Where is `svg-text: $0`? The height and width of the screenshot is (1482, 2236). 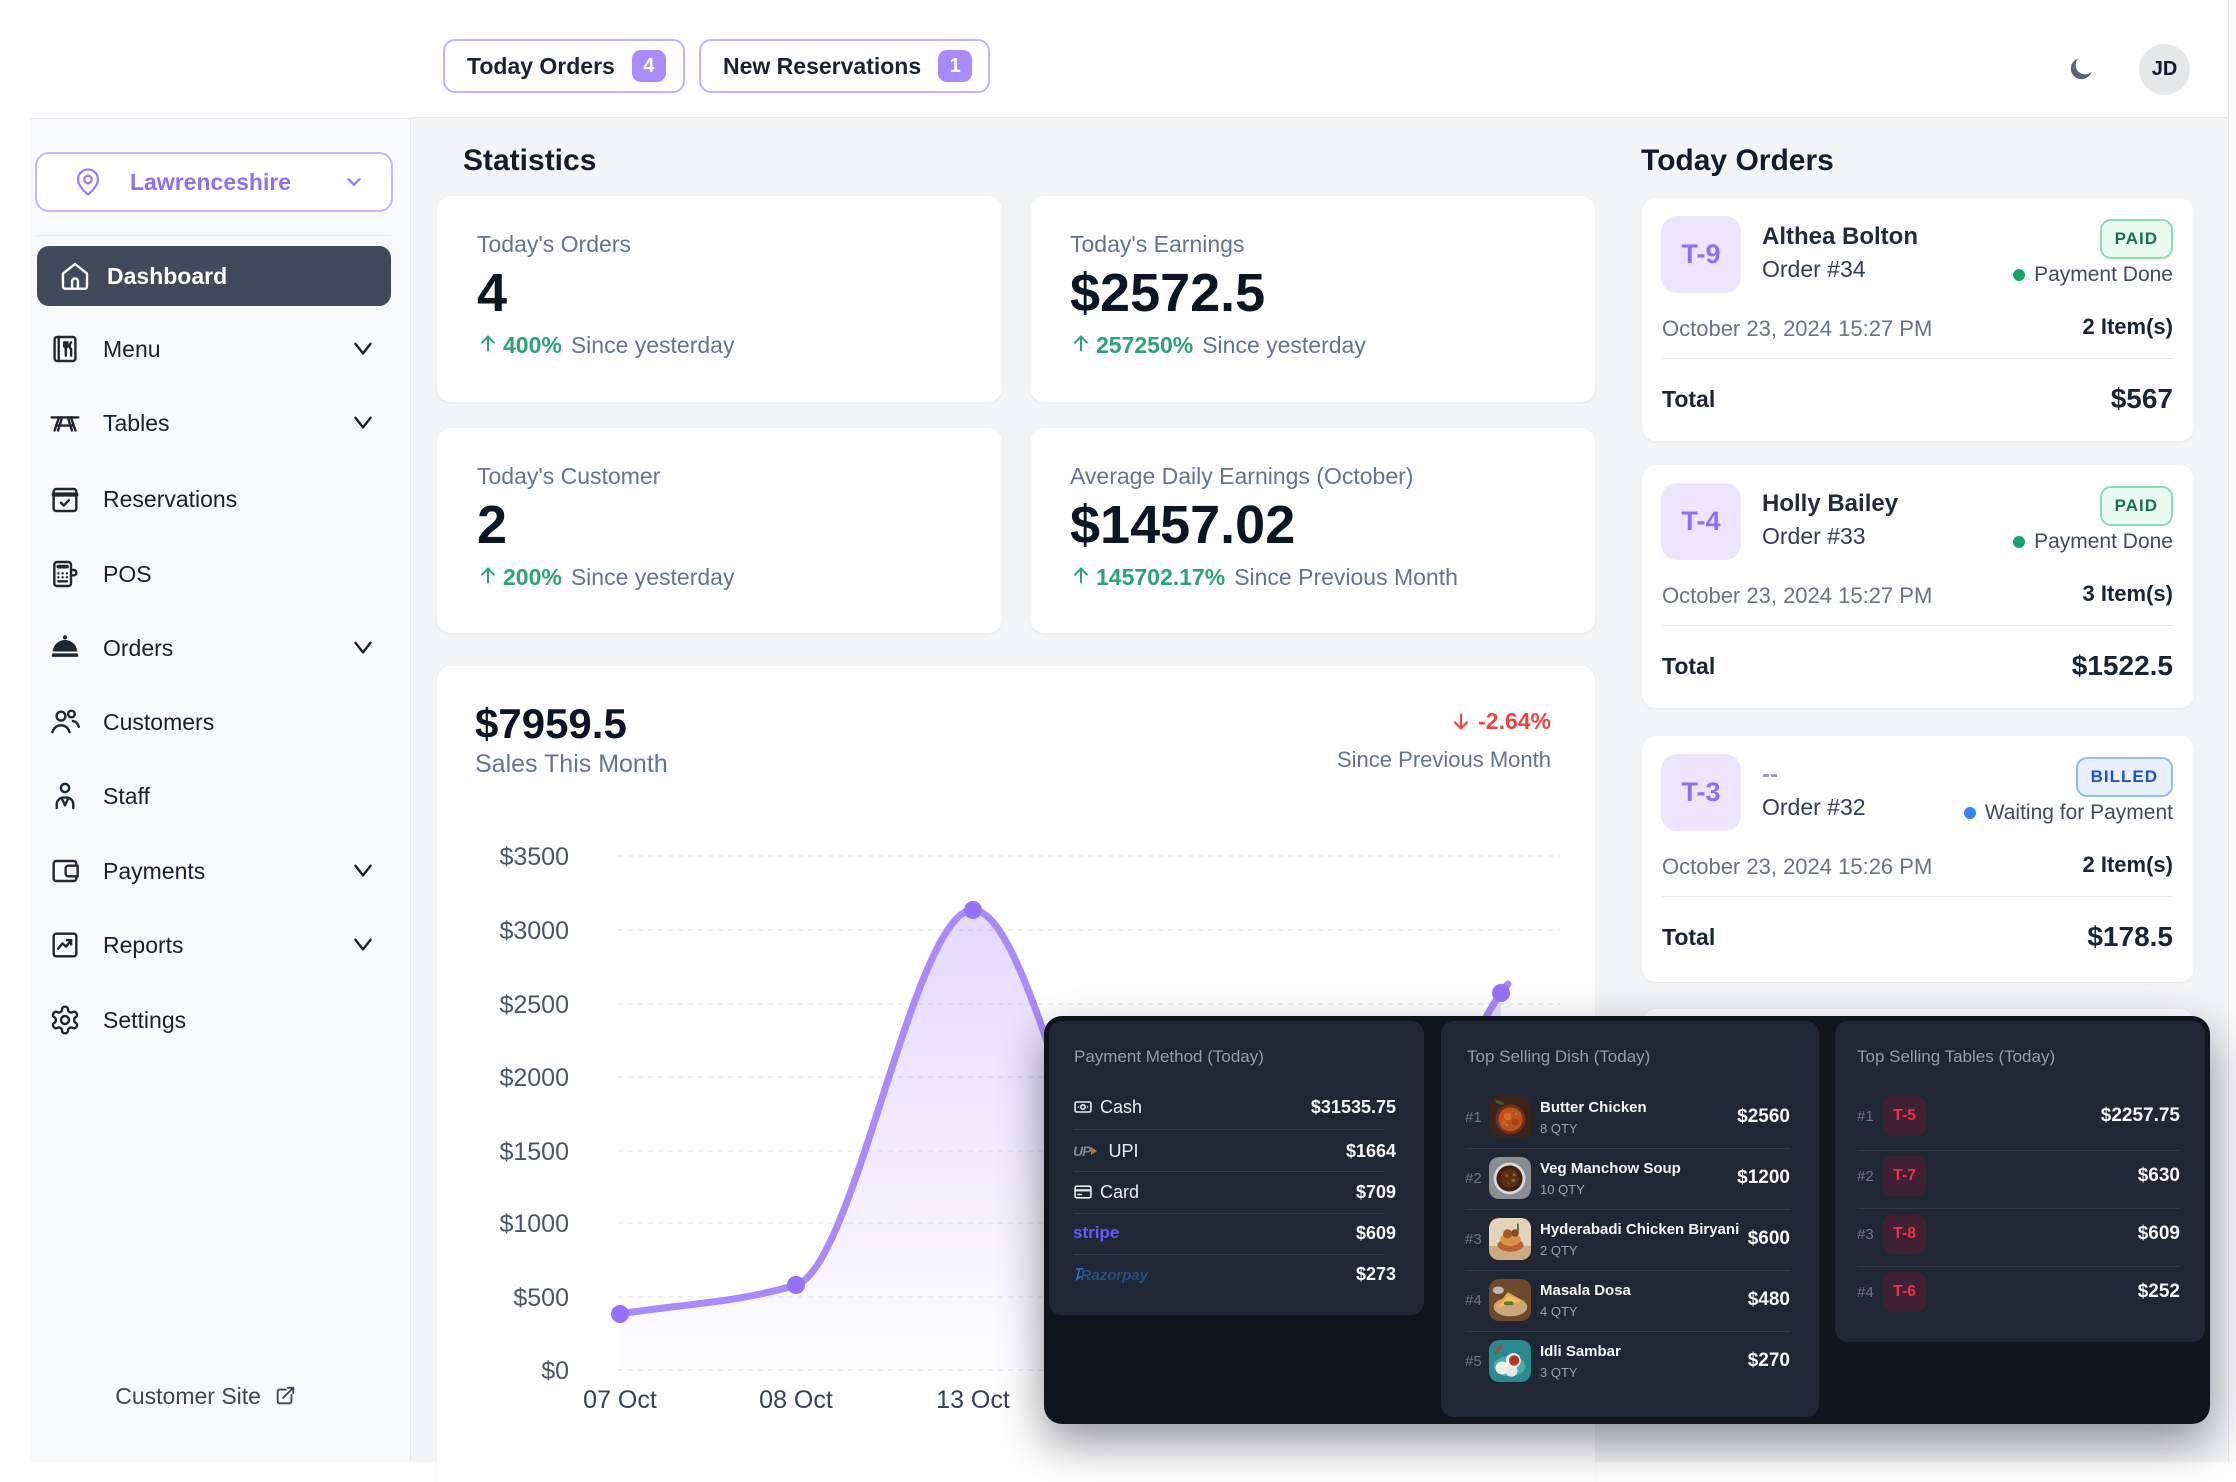
svg-text: $0 is located at coordinates (555, 1371).